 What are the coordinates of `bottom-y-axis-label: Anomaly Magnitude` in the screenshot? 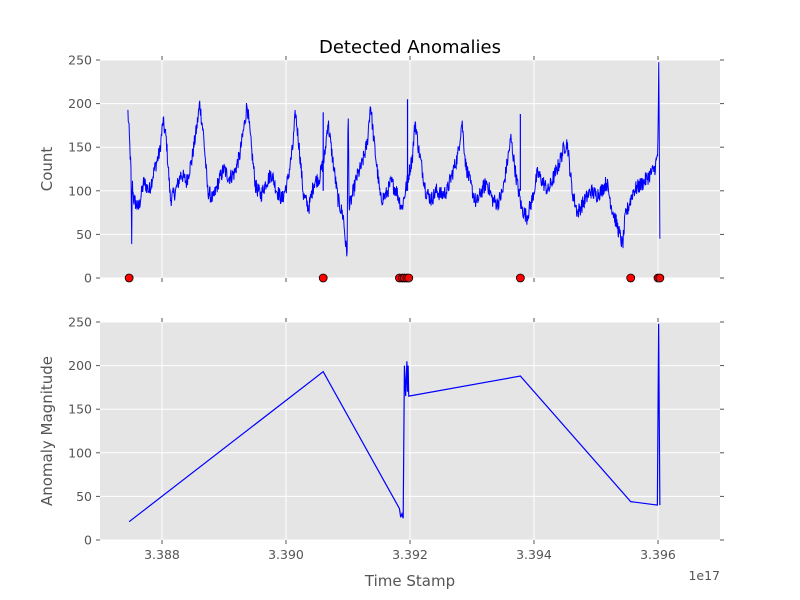 It's located at (47, 431).